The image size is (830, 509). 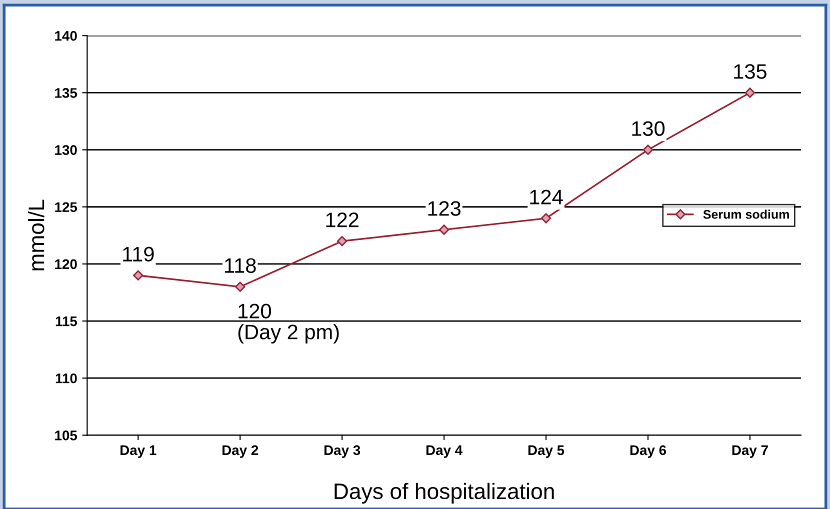 I want to click on data-label: 130, so click(x=648, y=128).